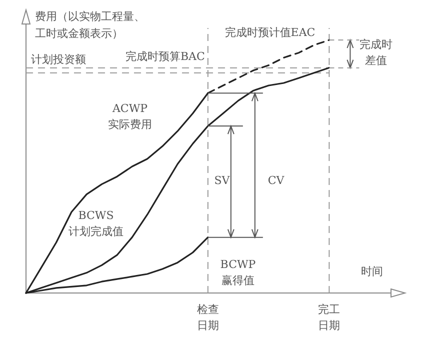 This screenshot has width=430, height=350. I want to click on annotation: BCWP 赢得值, so click(238, 272).